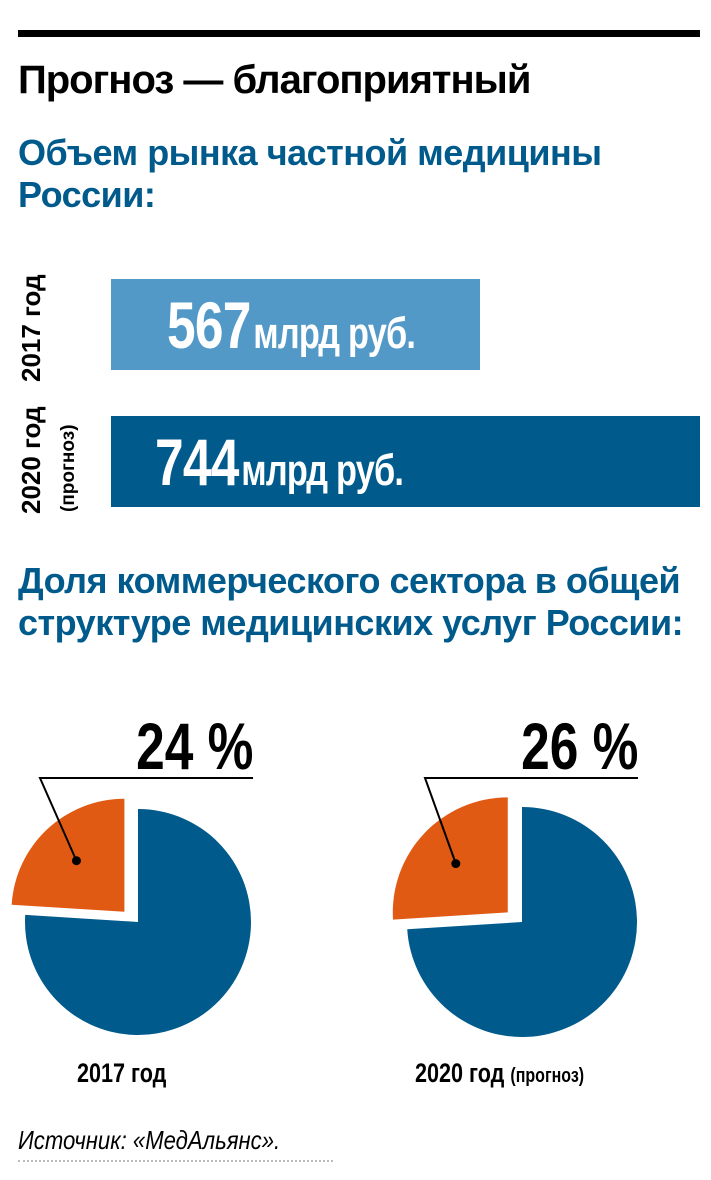 The image size is (711, 1180). What do you see at coordinates (209, 324) in the screenshot?
I see `bar-value: 567` at bounding box center [209, 324].